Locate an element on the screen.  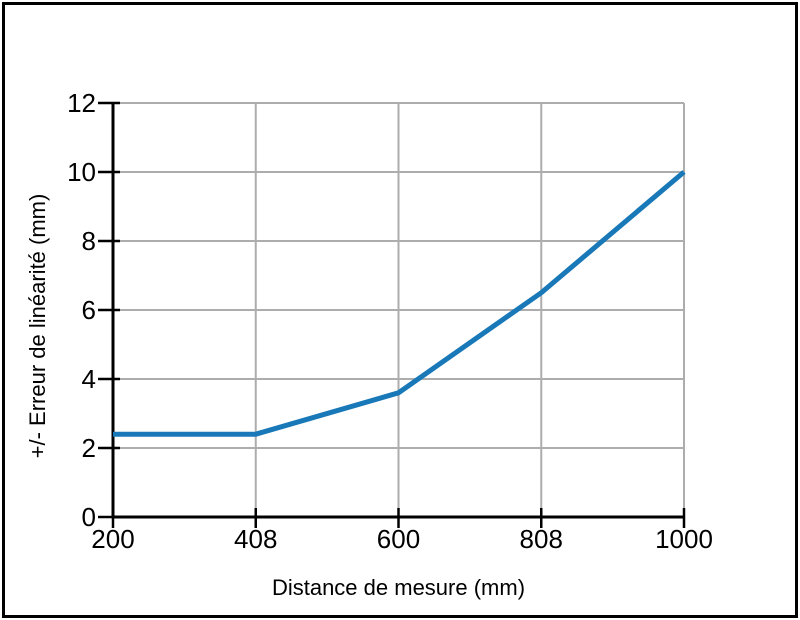
y-tick-label: 10 is located at coordinates (81, 172).